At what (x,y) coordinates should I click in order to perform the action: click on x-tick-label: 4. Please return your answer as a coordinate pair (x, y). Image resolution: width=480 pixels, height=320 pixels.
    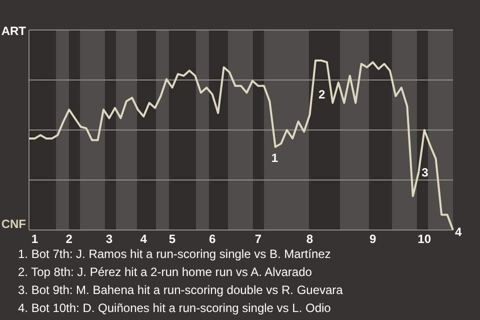
    Looking at the image, I should click on (144, 239).